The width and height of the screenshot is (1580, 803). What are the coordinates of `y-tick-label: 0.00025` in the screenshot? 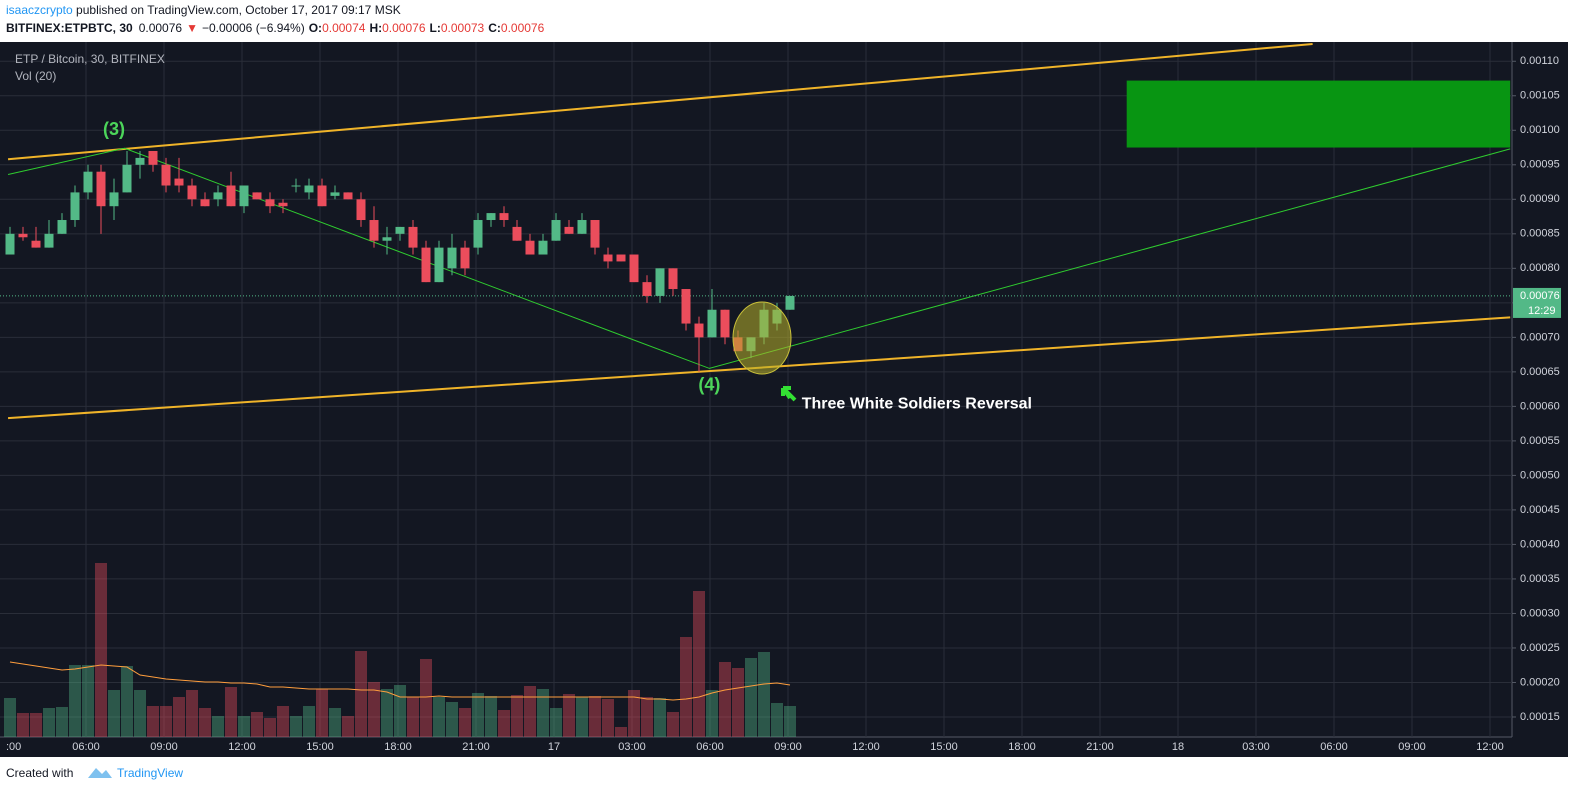 It's located at (1540, 648).